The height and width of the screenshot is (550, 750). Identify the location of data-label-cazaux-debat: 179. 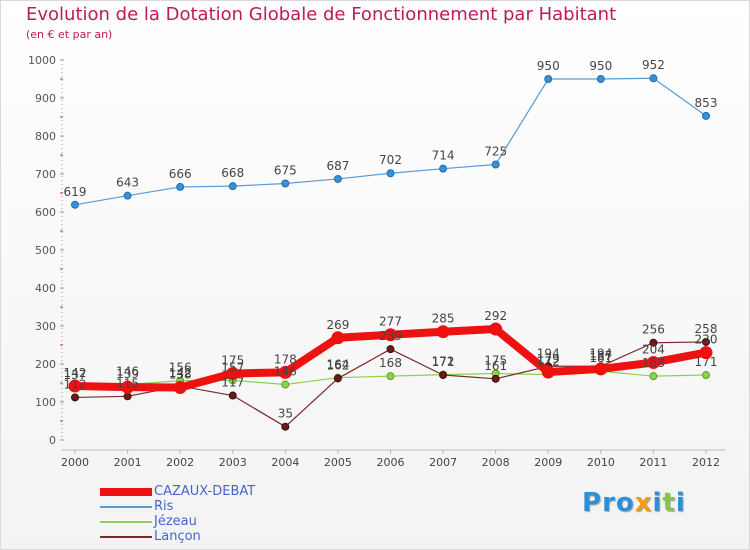
(548, 359).